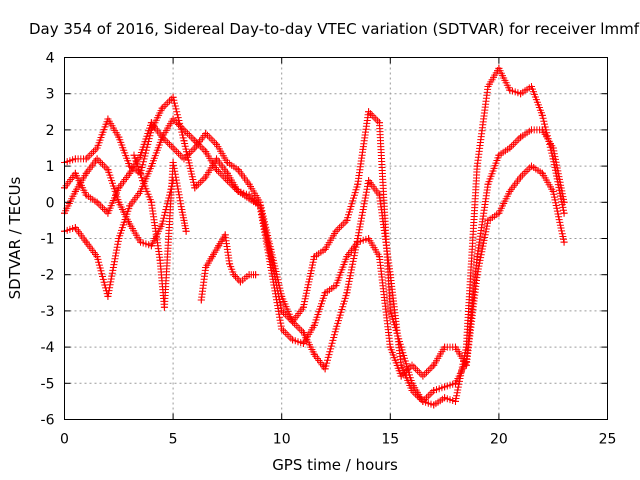  Describe the element at coordinates (338, 440) in the screenshot. I see `x-axis-tick-labels: 0 5 10 15 20 25` at that location.